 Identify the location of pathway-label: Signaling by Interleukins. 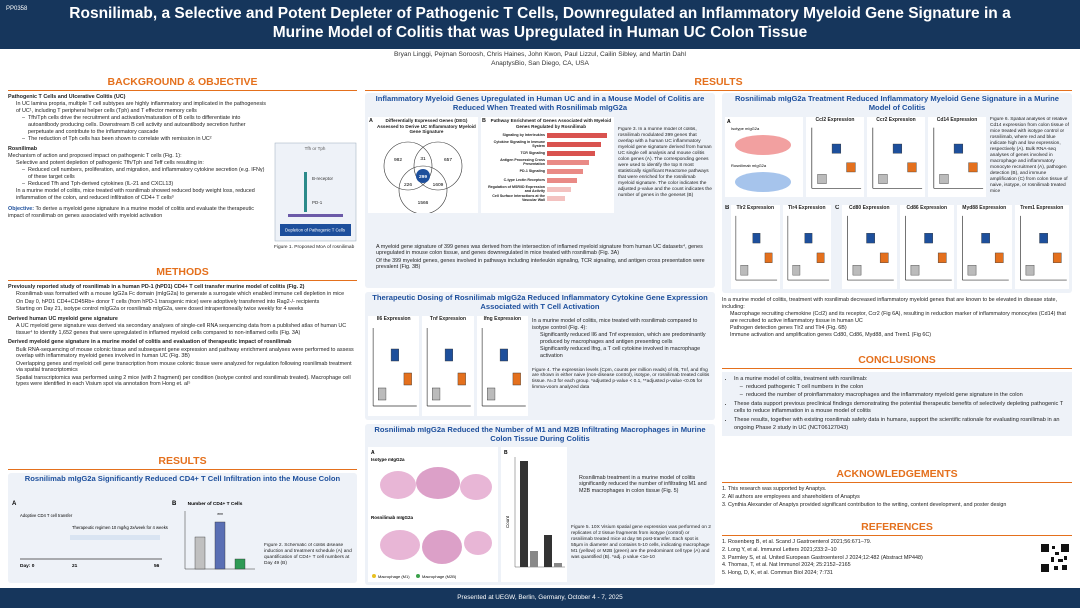
(523, 135).